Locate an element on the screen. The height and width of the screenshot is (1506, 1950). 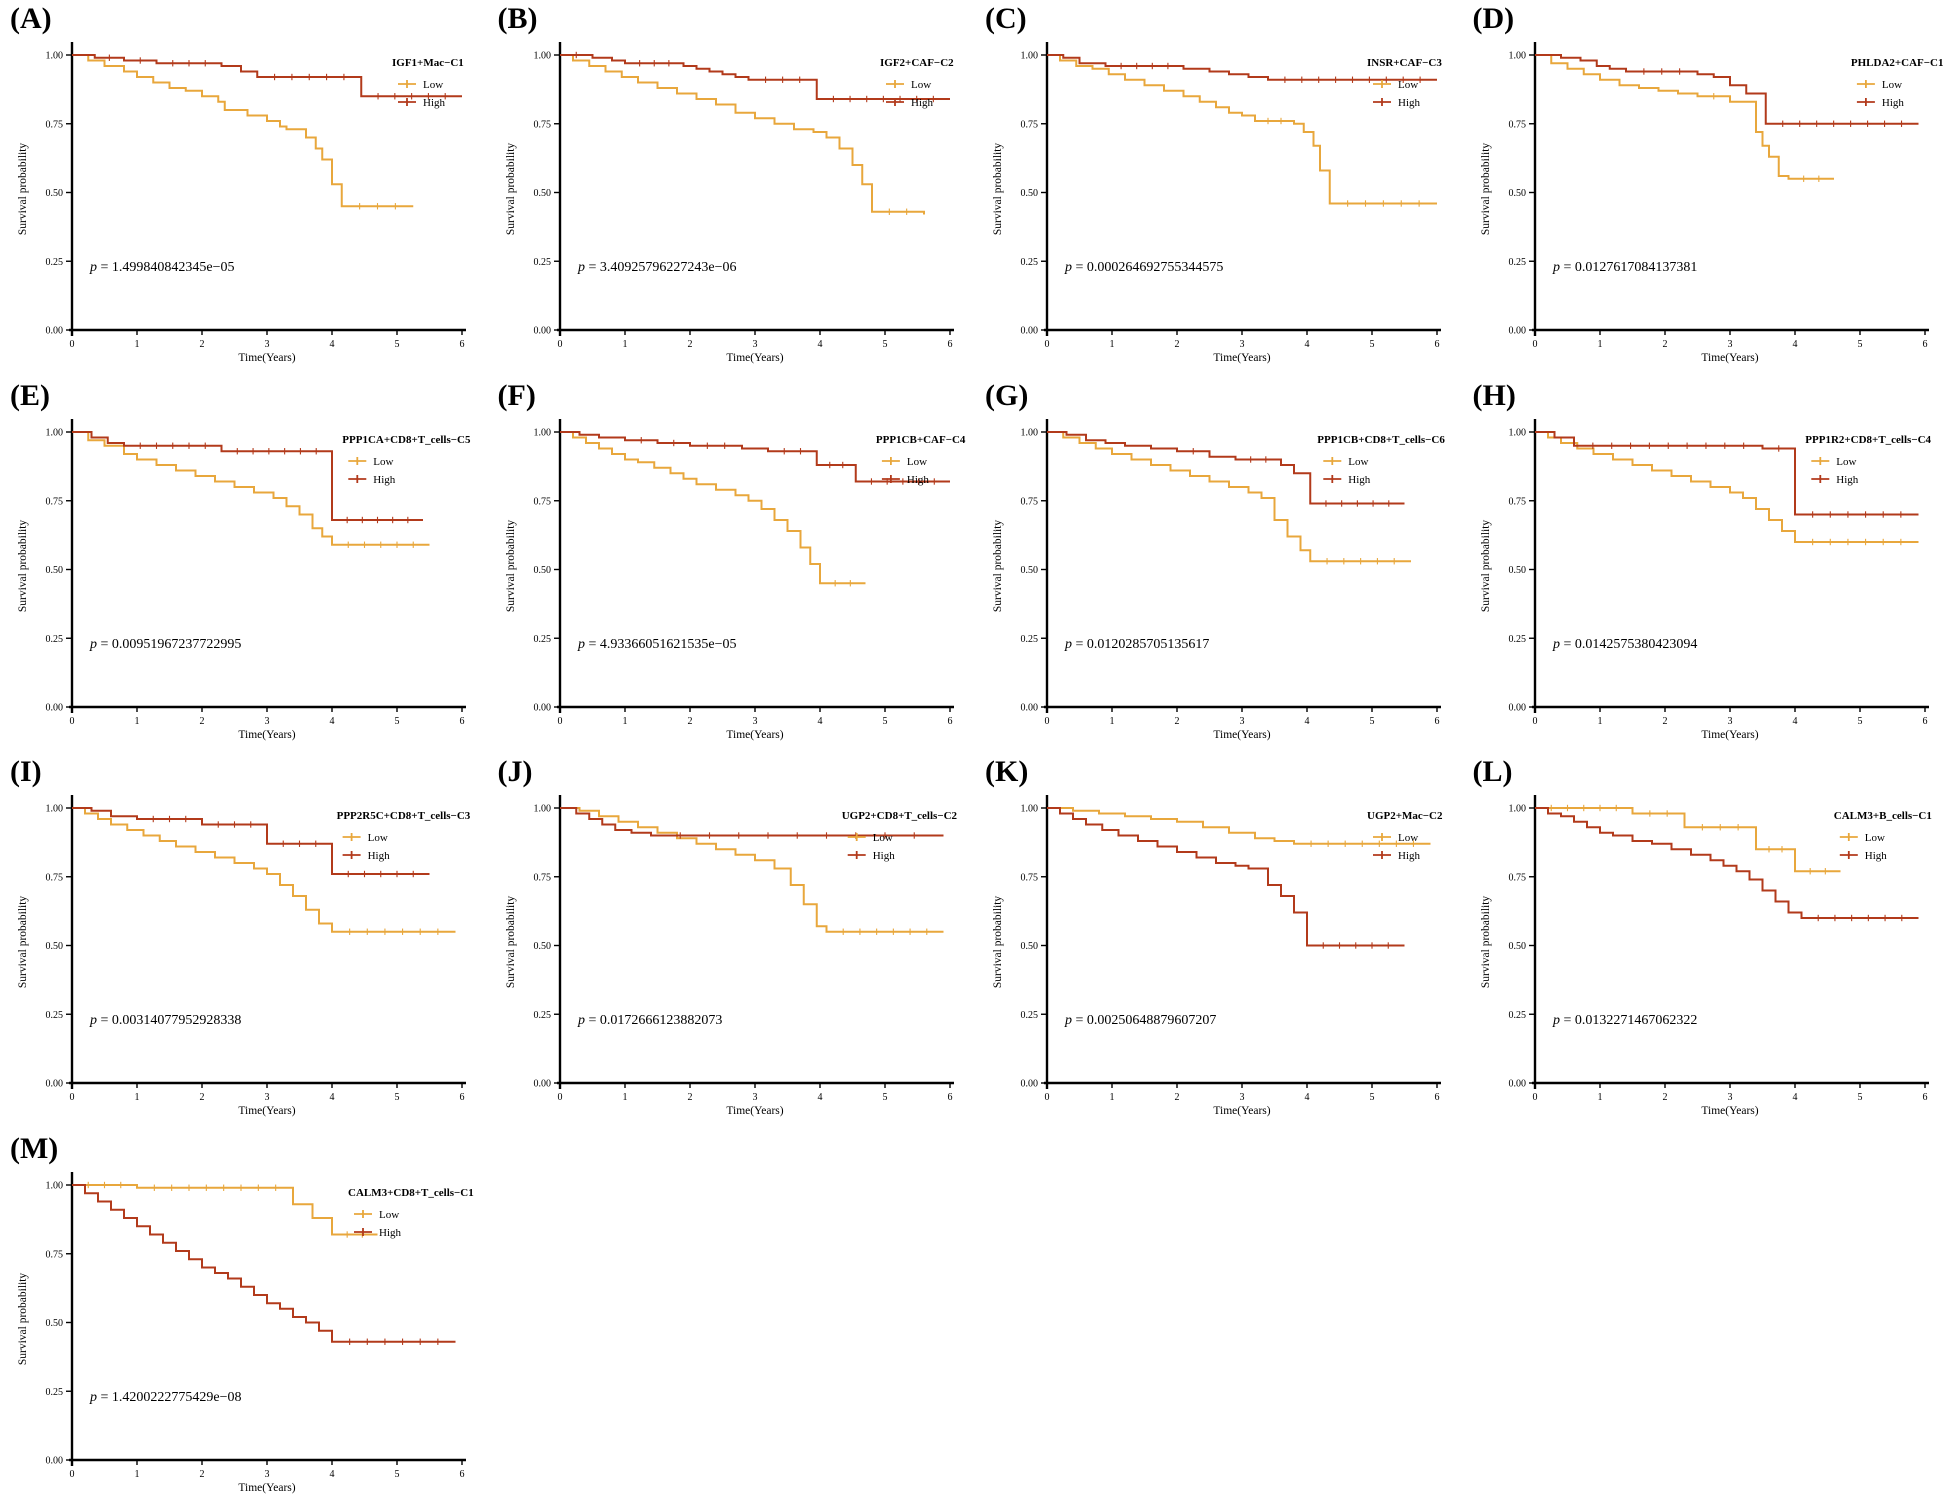
p-value-label: p = 3.40925796227243e−06 is located at coordinates (657, 267).